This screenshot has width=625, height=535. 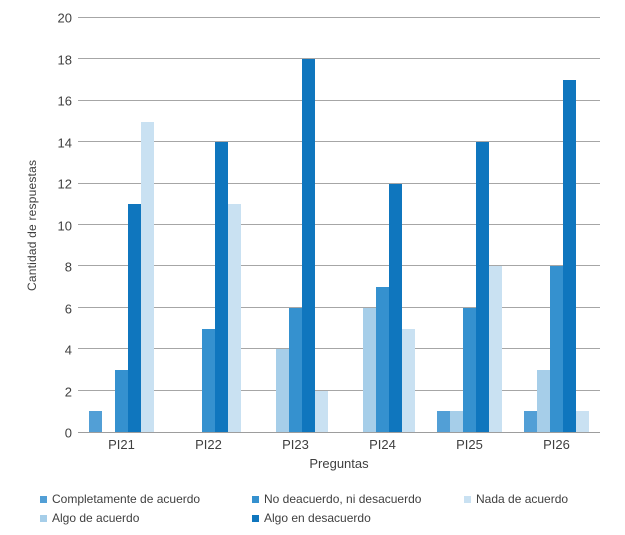 I want to click on bar-PI22-algo-en-desacuerdo, so click(x=221, y=287).